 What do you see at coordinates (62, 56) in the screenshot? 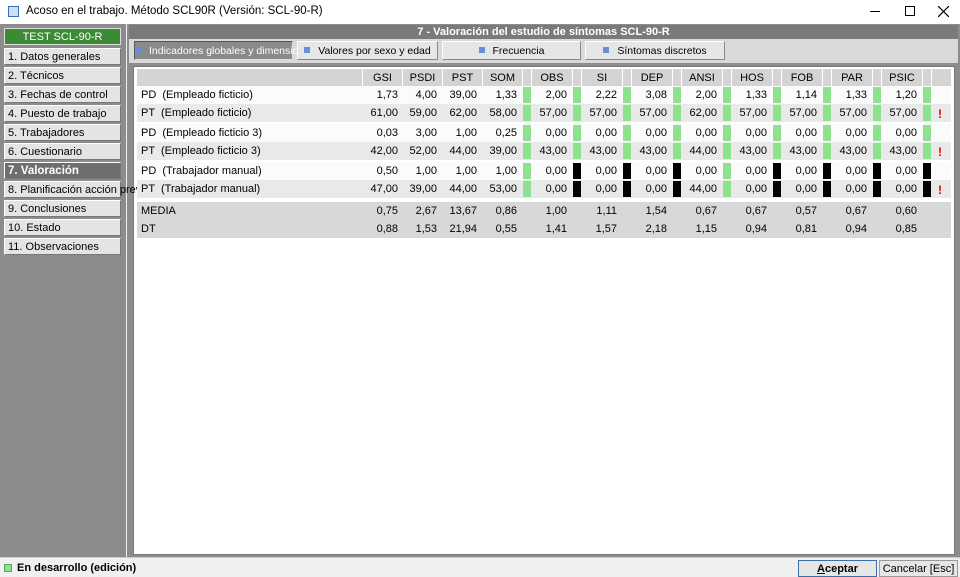
I see `sidebar-item: 1. Datos generales` at bounding box center [62, 56].